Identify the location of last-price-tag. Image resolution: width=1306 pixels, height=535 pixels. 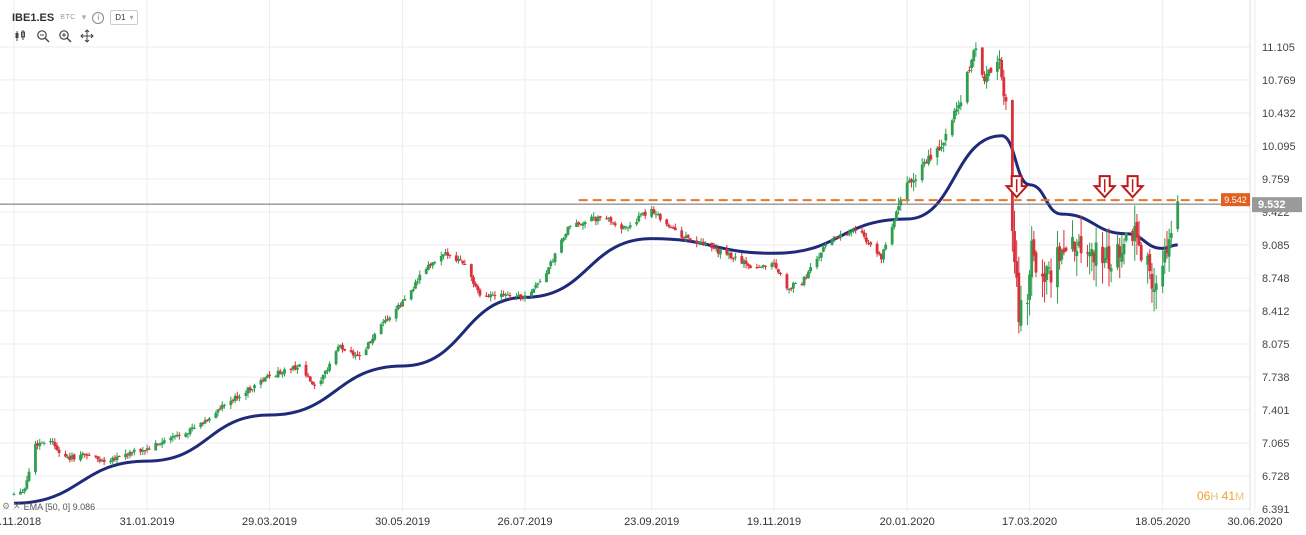
(1277, 205).